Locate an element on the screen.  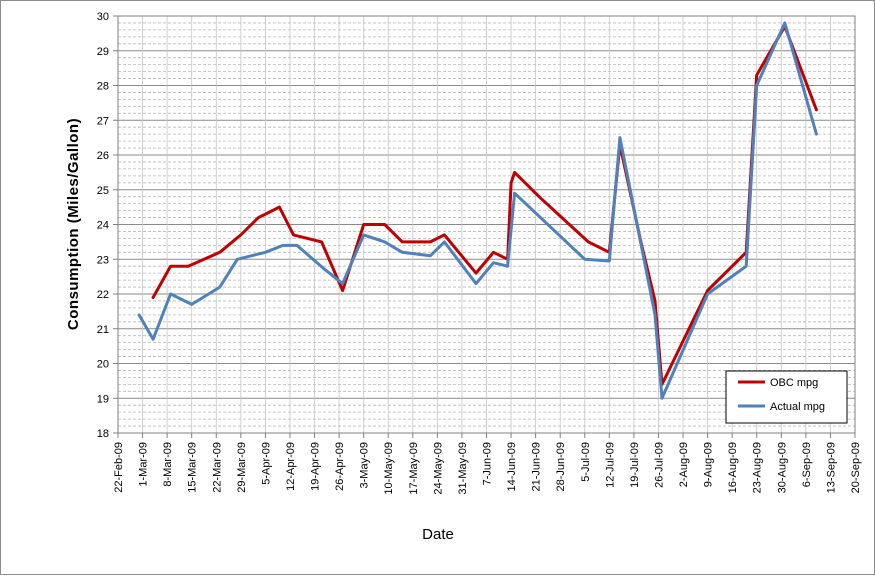
x-tick-label: 26-Jul-09 is located at coordinates (659, 465).